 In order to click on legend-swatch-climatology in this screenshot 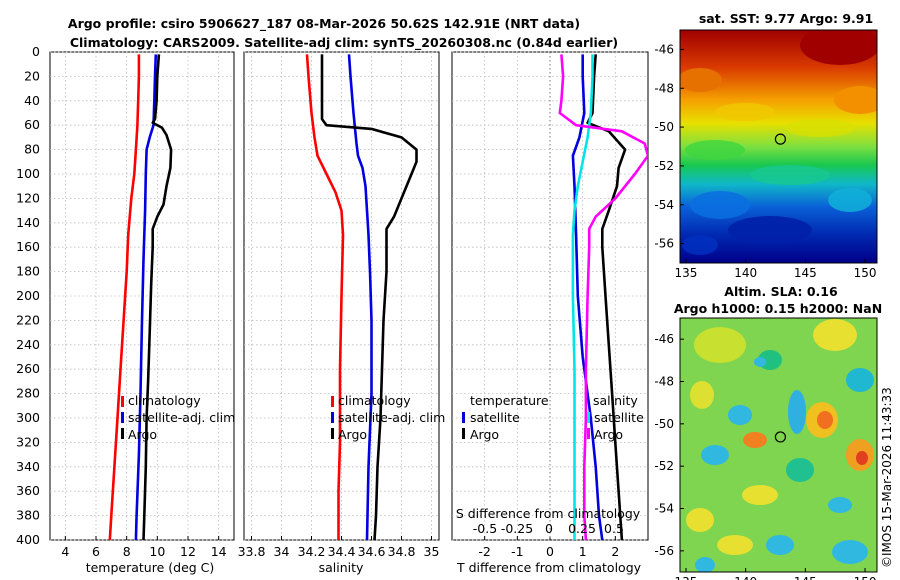, I will do `click(122, 401)`.